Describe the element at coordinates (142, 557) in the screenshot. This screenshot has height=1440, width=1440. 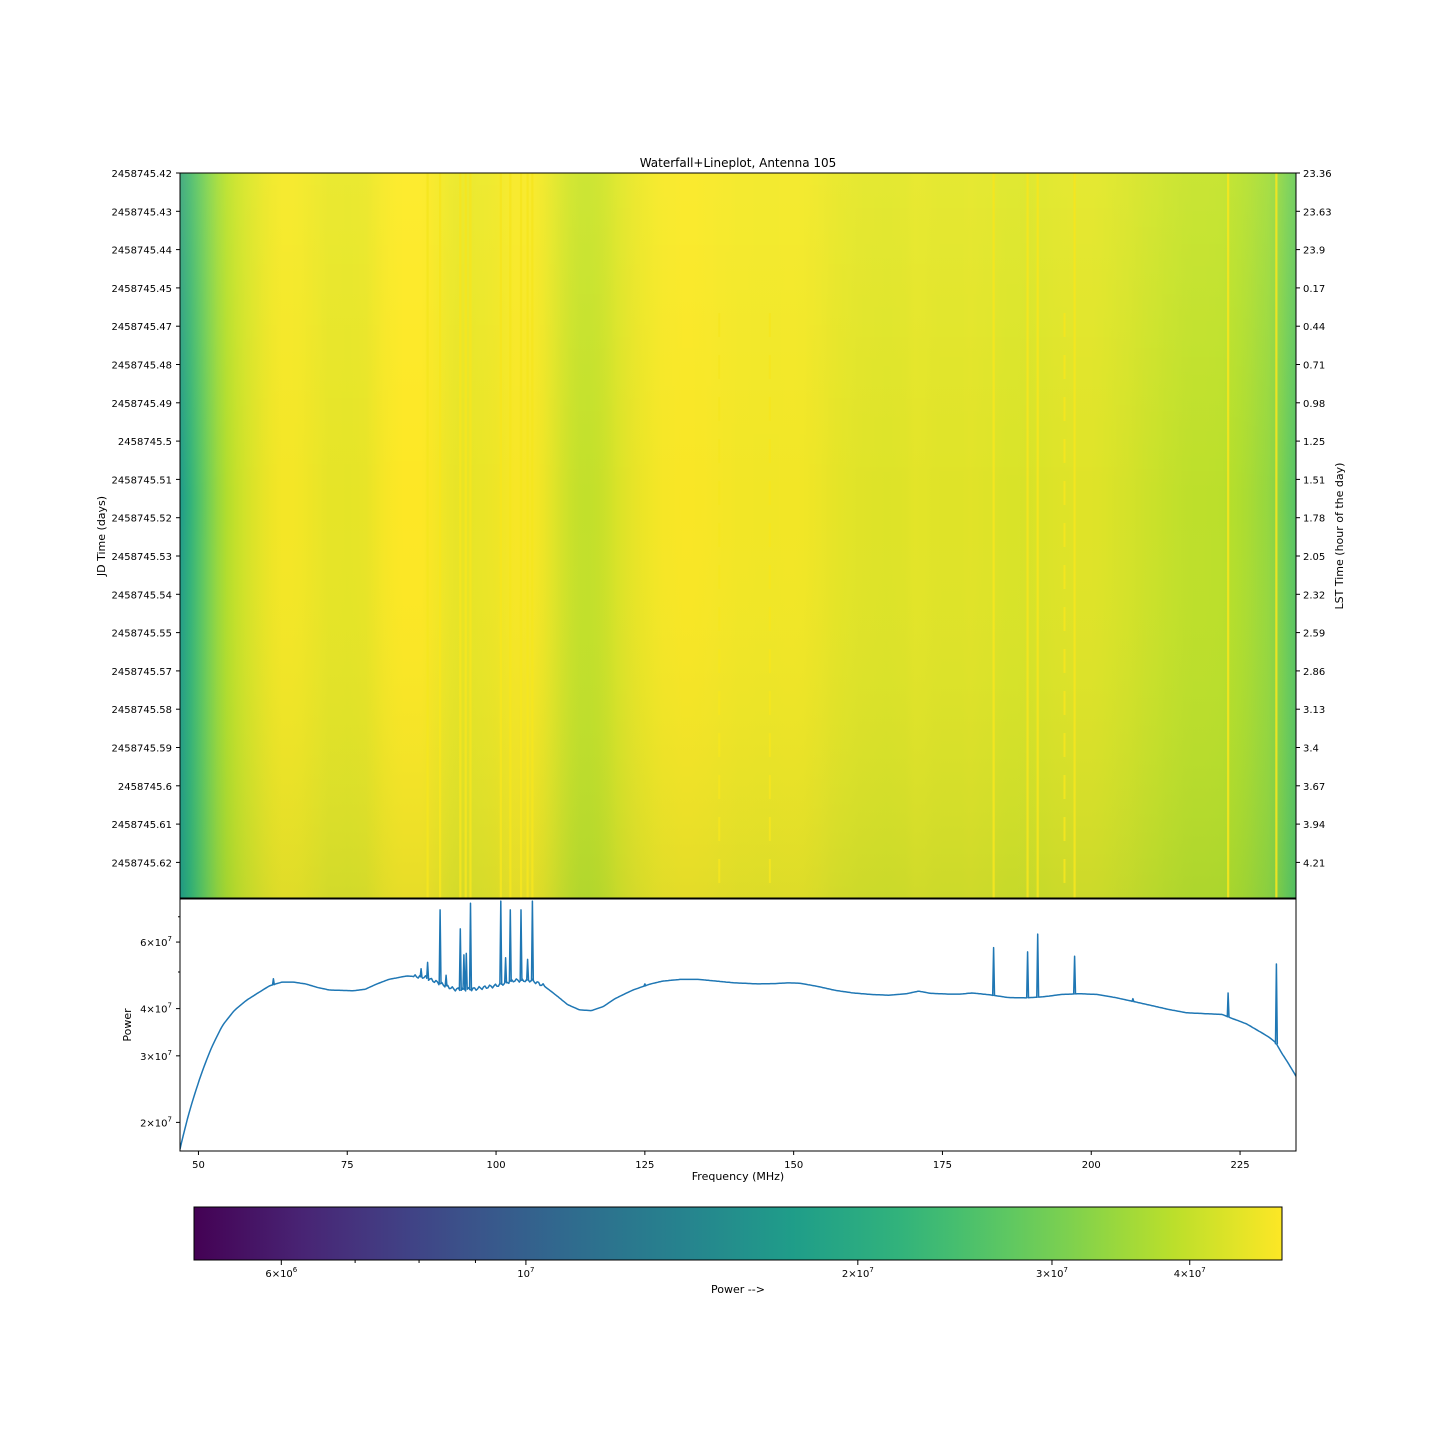
I see `jd-tick-label: 2458745.53` at that location.